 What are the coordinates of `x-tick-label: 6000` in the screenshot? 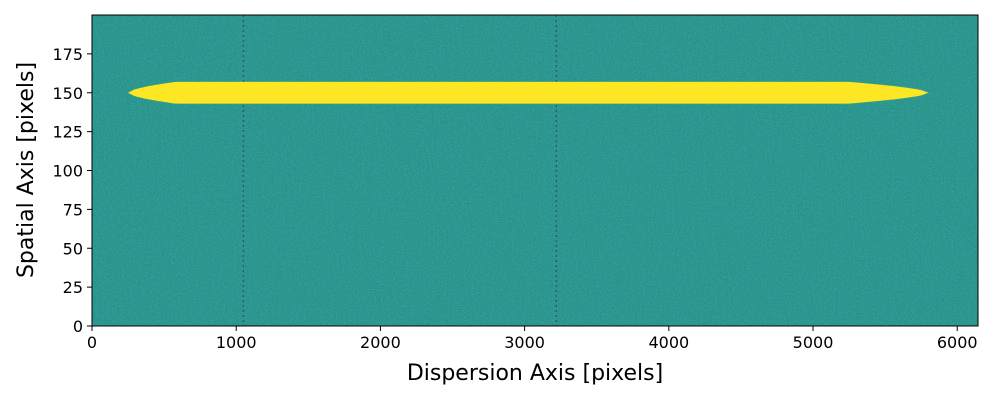 It's located at (957, 342).